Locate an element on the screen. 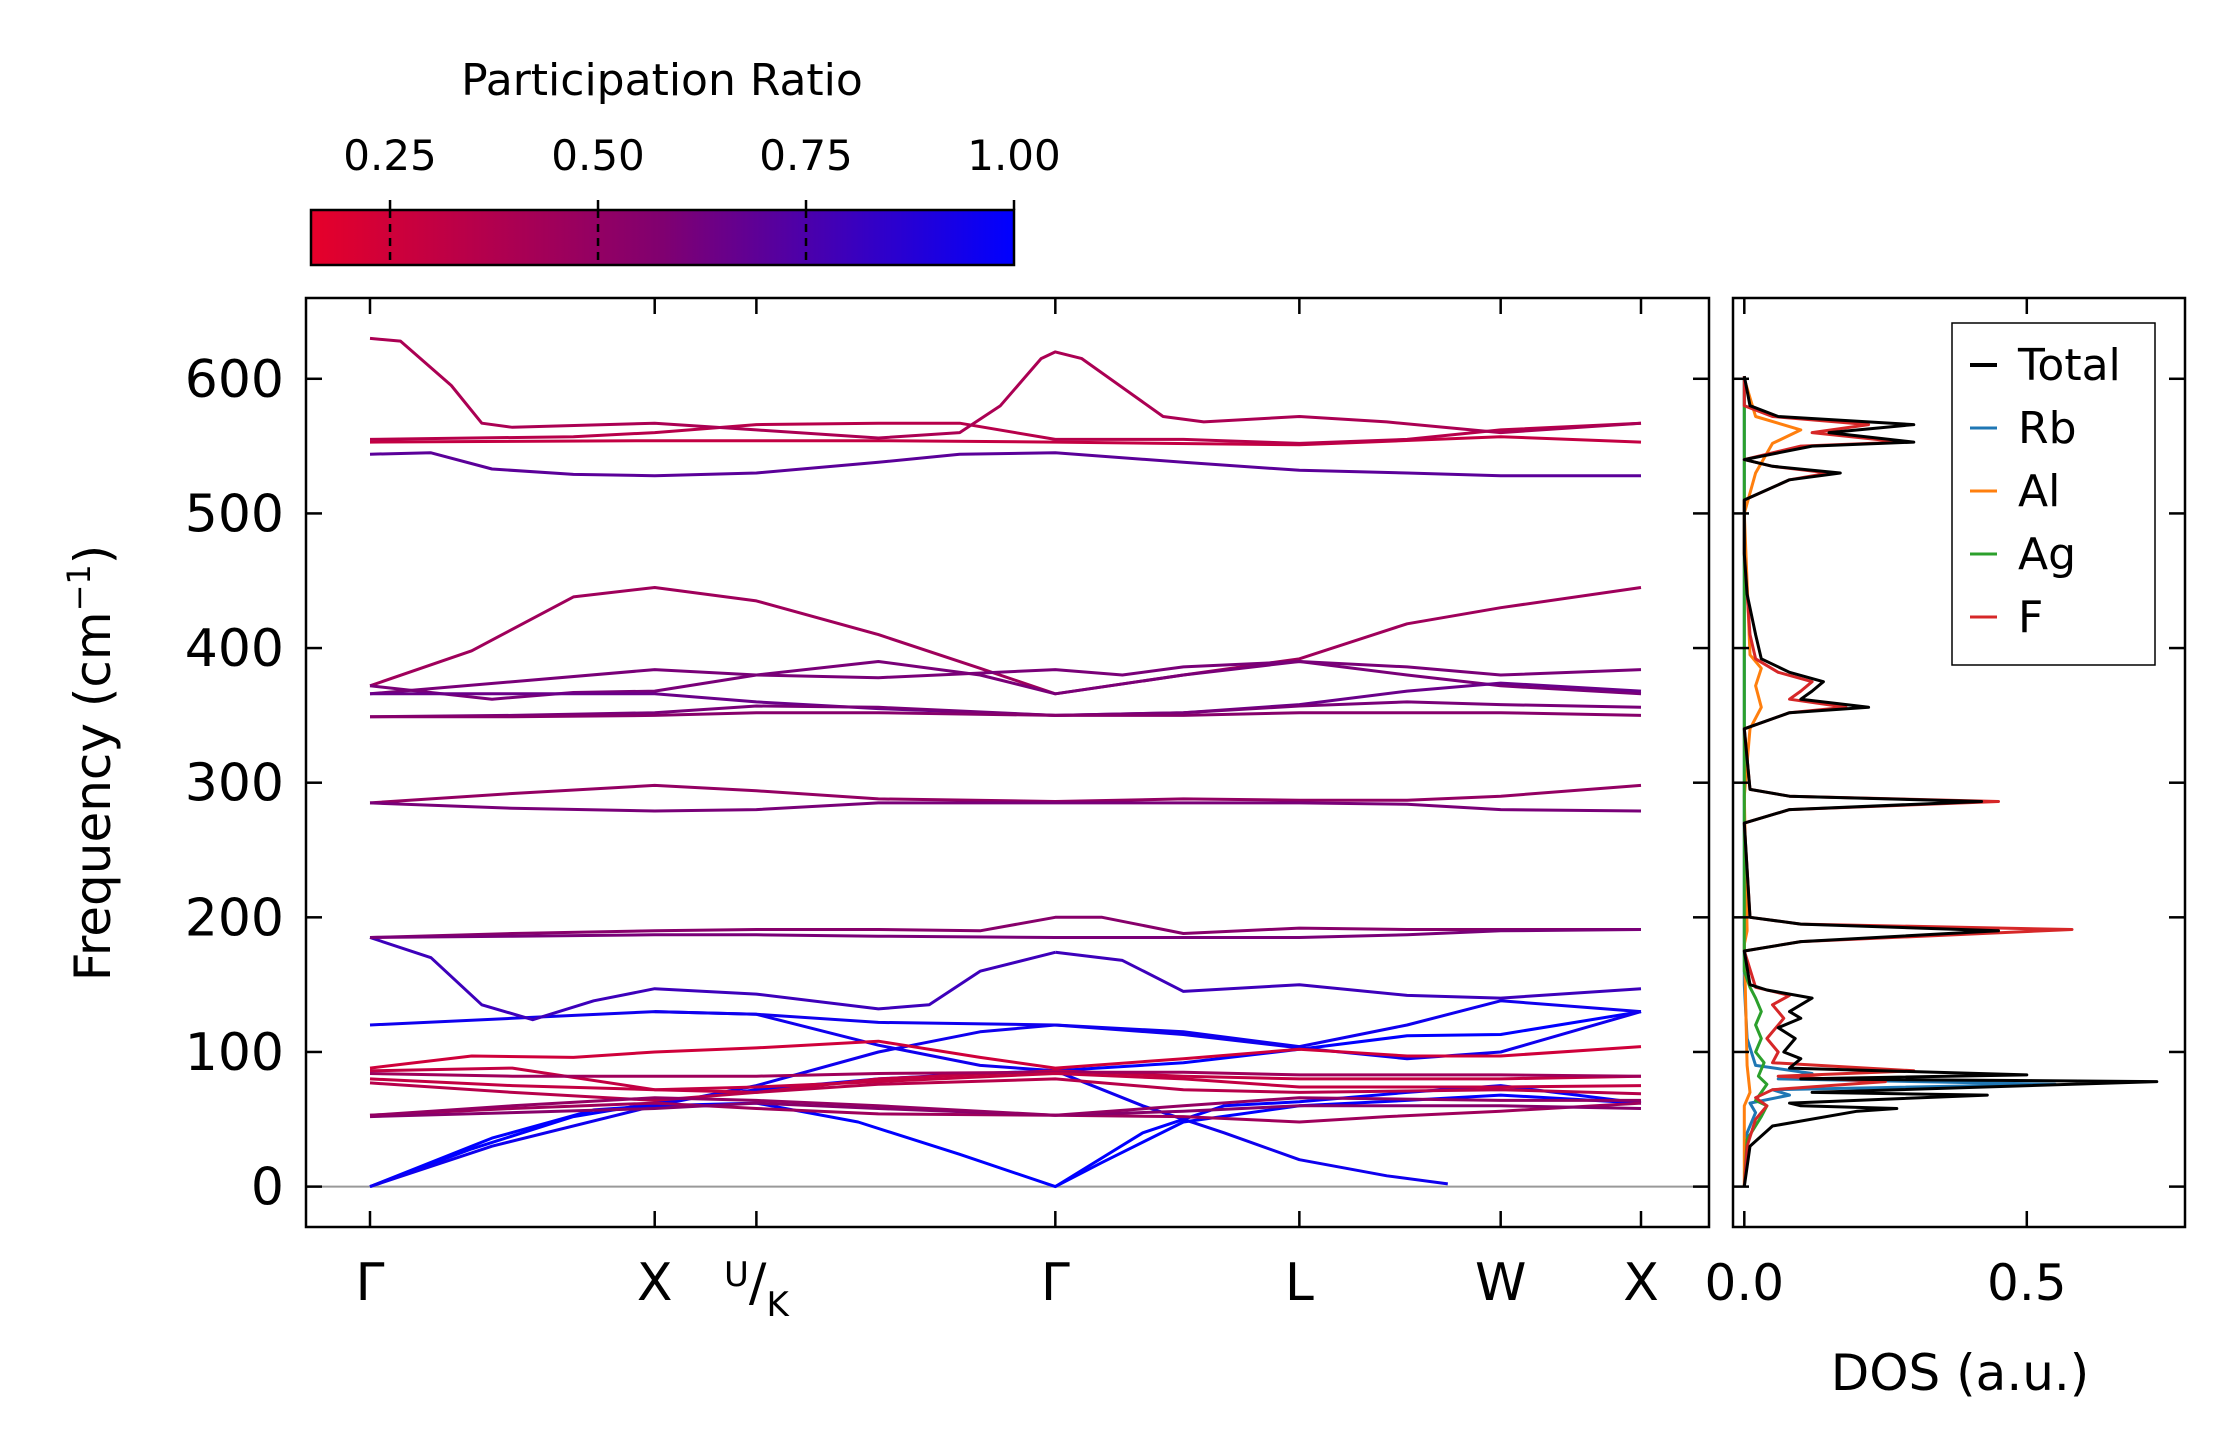 This screenshot has width=2222, height=1455. dos-legend-box is located at coordinates (2053, 494).